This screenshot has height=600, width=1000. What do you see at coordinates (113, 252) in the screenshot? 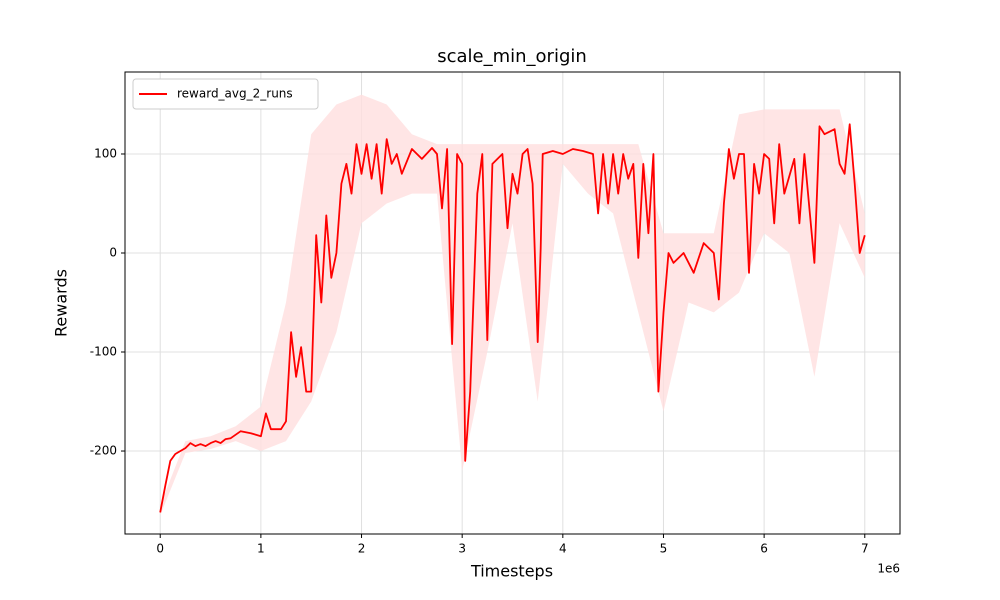
I see `y-tick-label: 0` at bounding box center [113, 252].